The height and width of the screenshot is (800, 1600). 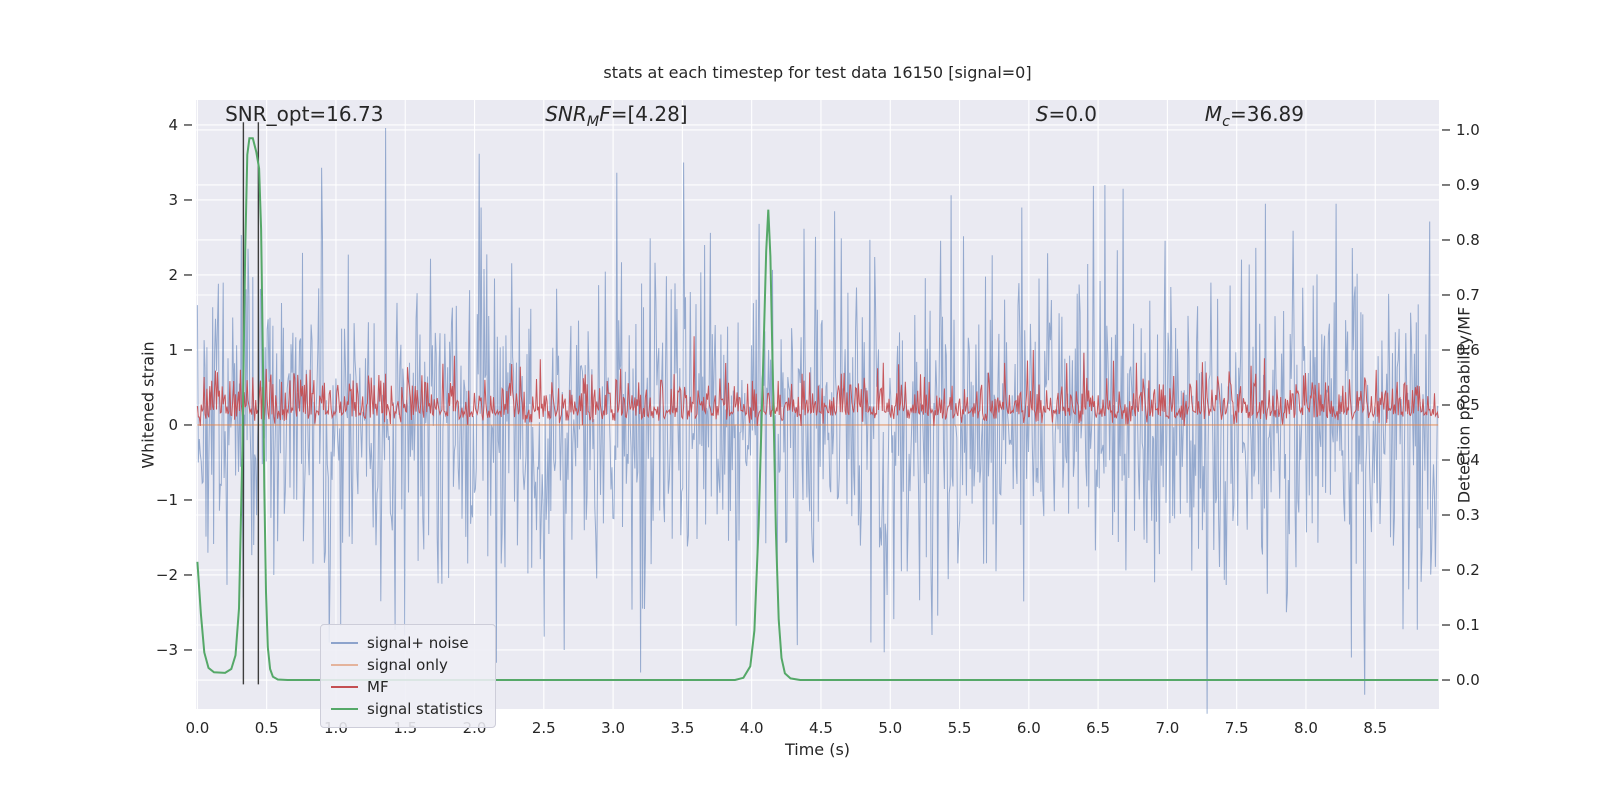 What do you see at coordinates (173, 125) in the screenshot?
I see `y-tick-label-left: 4` at bounding box center [173, 125].